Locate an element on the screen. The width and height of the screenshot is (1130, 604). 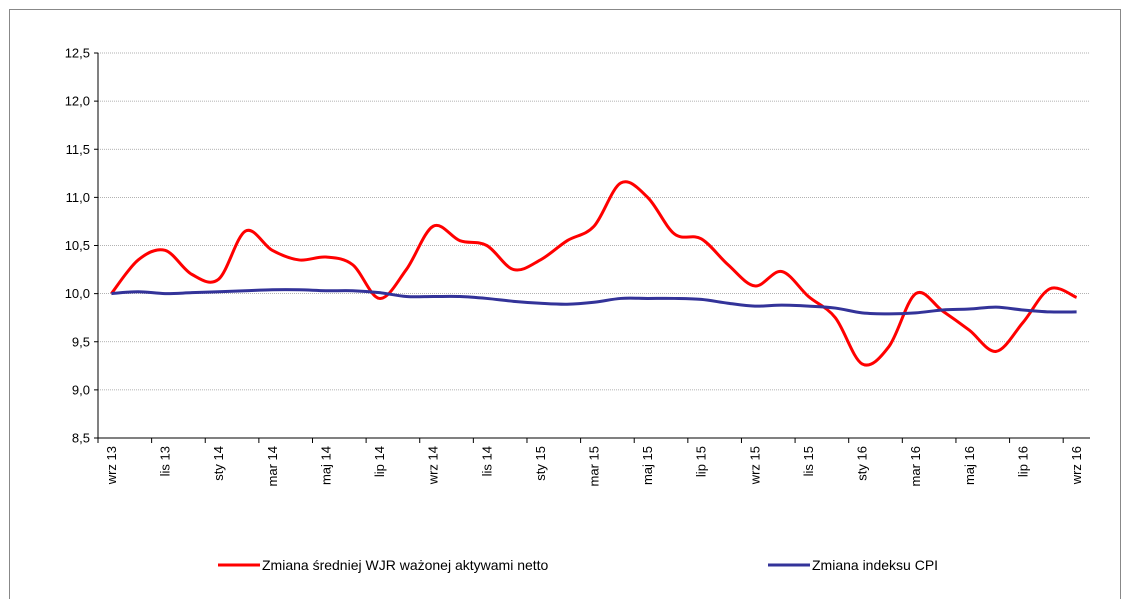
legend-label: Zmiana indeksu CPI is located at coordinates (875, 565).